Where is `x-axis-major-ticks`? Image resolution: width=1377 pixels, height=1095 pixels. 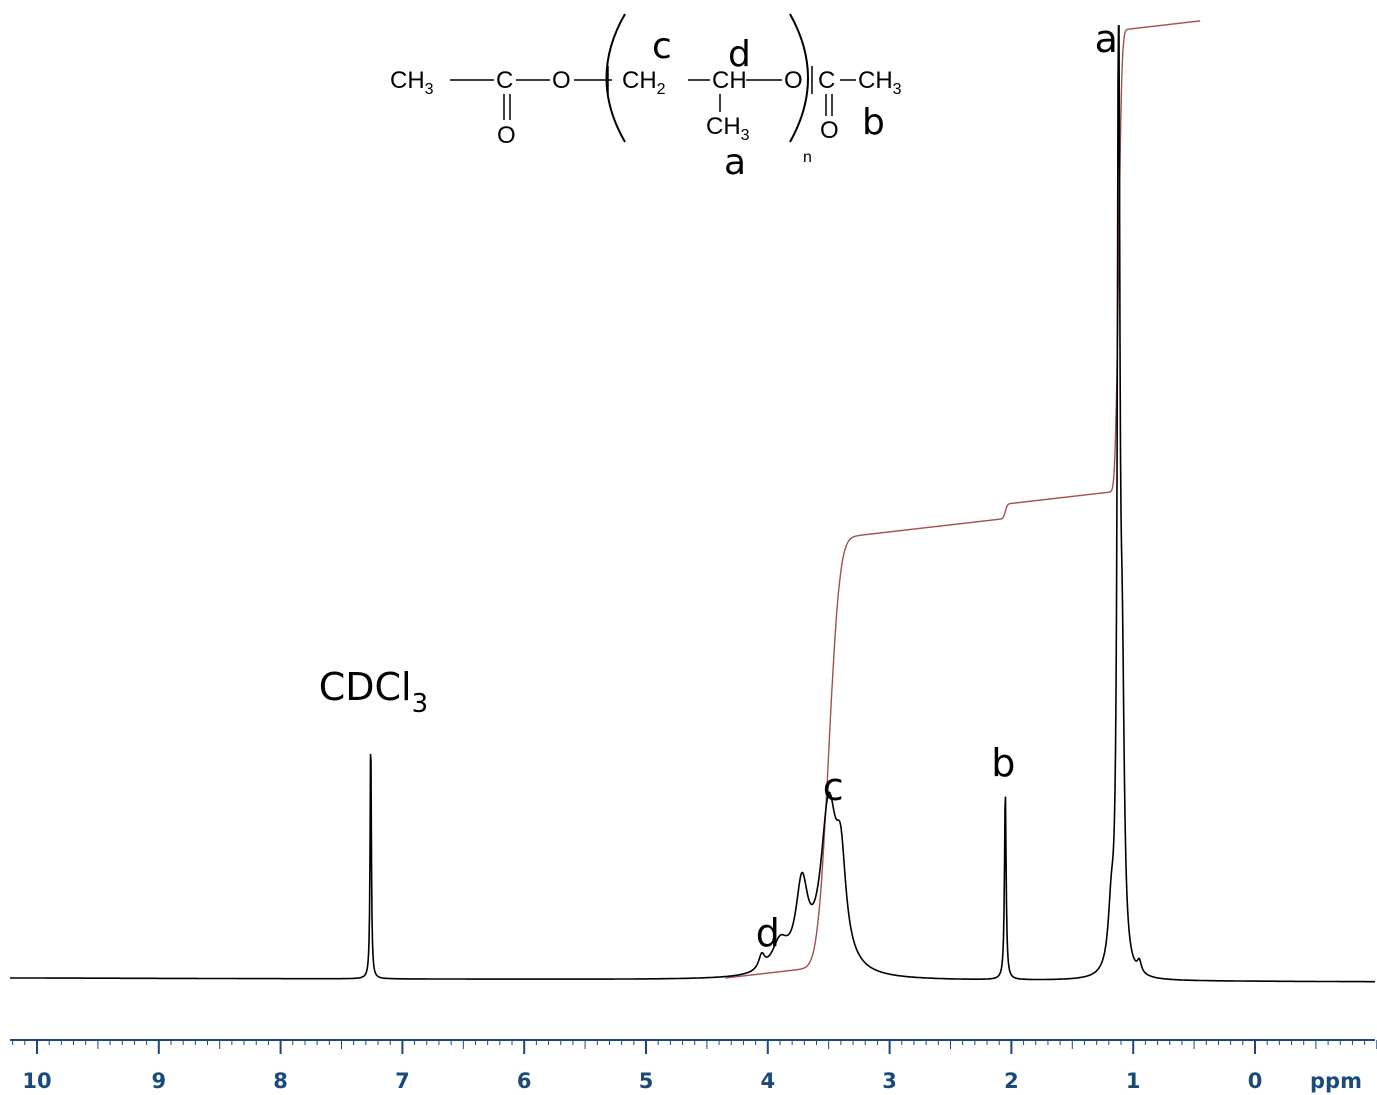
x-axis-major-ticks is located at coordinates (646, 1047).